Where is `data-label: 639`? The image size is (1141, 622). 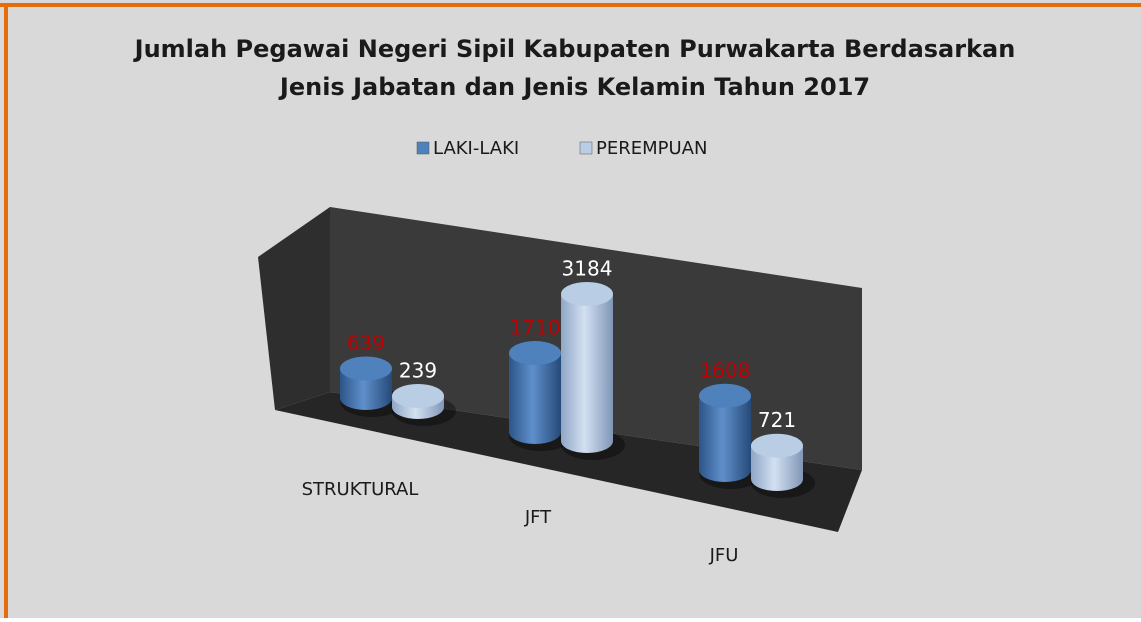 data-label: 639 is located at coordinates (366, 343).